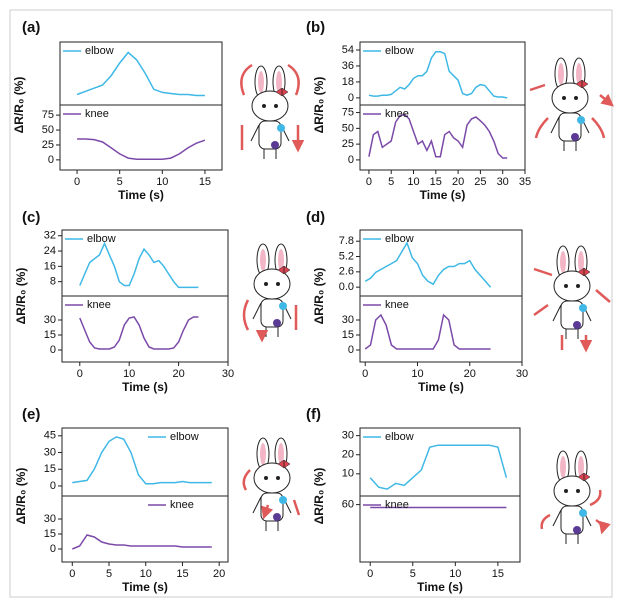  I want to click on y-tick-label: 7.8, so click(346, 241).